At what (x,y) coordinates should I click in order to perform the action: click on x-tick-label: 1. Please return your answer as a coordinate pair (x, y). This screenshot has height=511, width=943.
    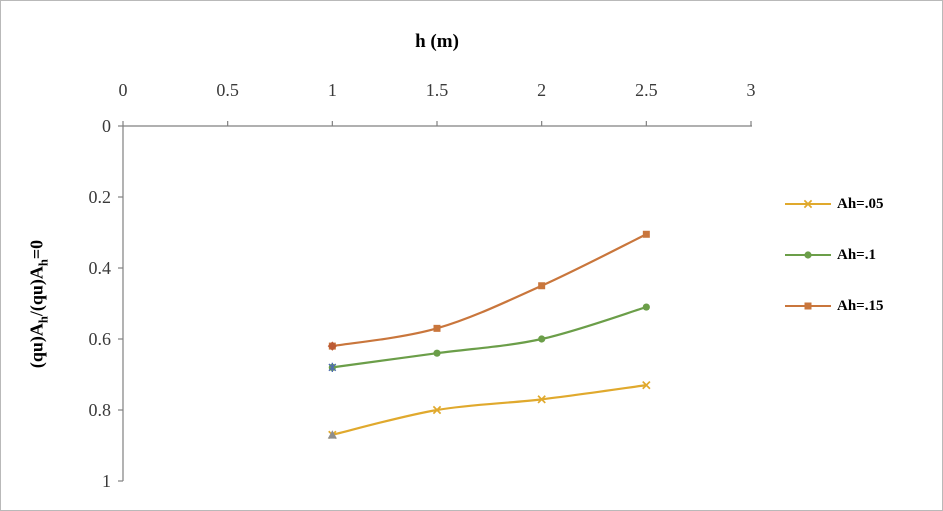
    Looking at the image, I should click on (332, 90).